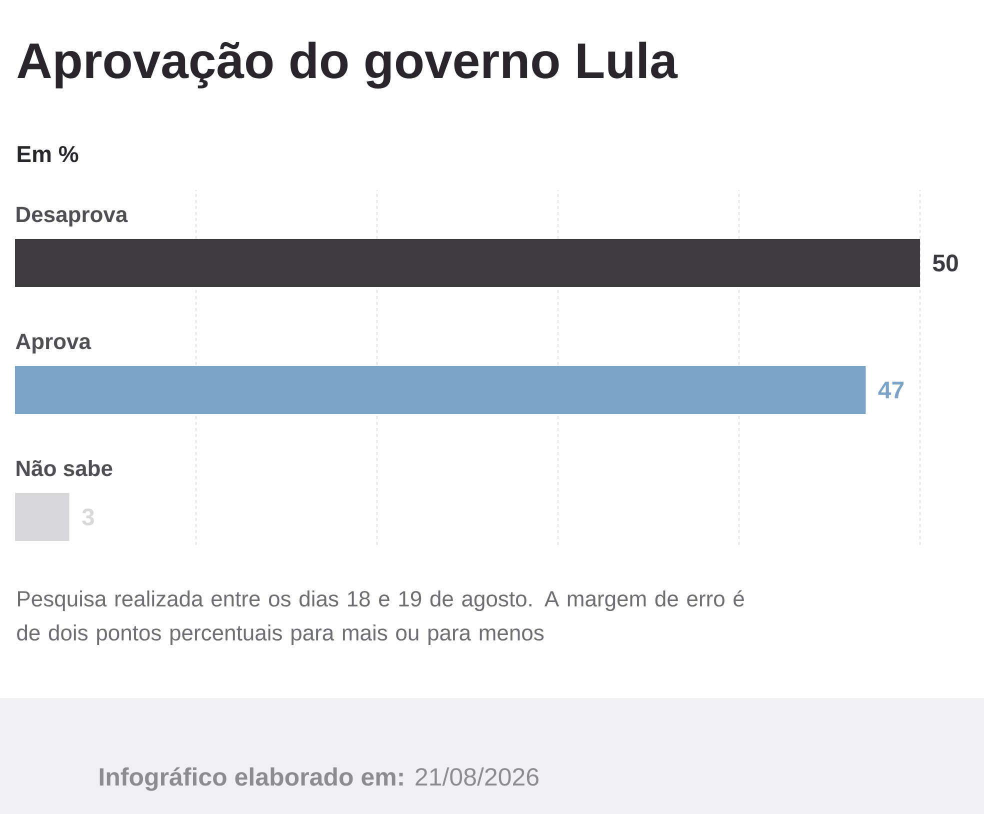 The width and height of the screenshot is (984, 814). Describe the element at coordinates (891, 390) in the screenshot. I see `data-label: 47` at that location.